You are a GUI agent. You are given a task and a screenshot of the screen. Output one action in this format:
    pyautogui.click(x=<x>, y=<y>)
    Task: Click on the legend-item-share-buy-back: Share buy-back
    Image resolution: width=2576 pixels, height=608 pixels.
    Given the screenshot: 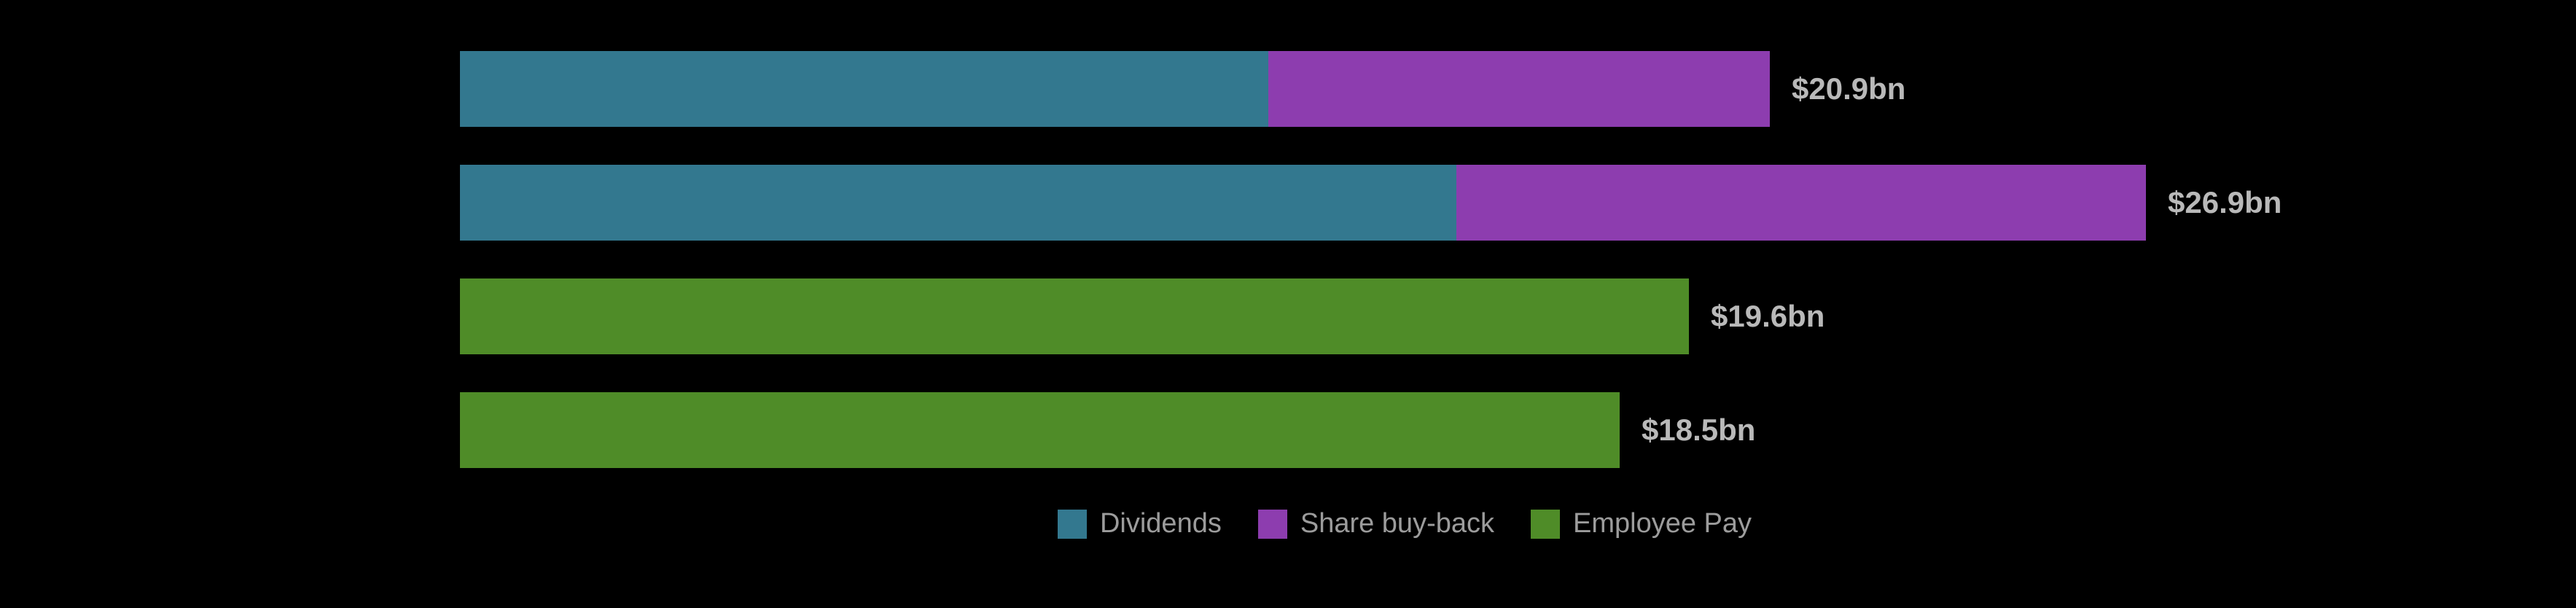 What is the action you would take?
    pyautogui.click(x=1375, y=523)
    